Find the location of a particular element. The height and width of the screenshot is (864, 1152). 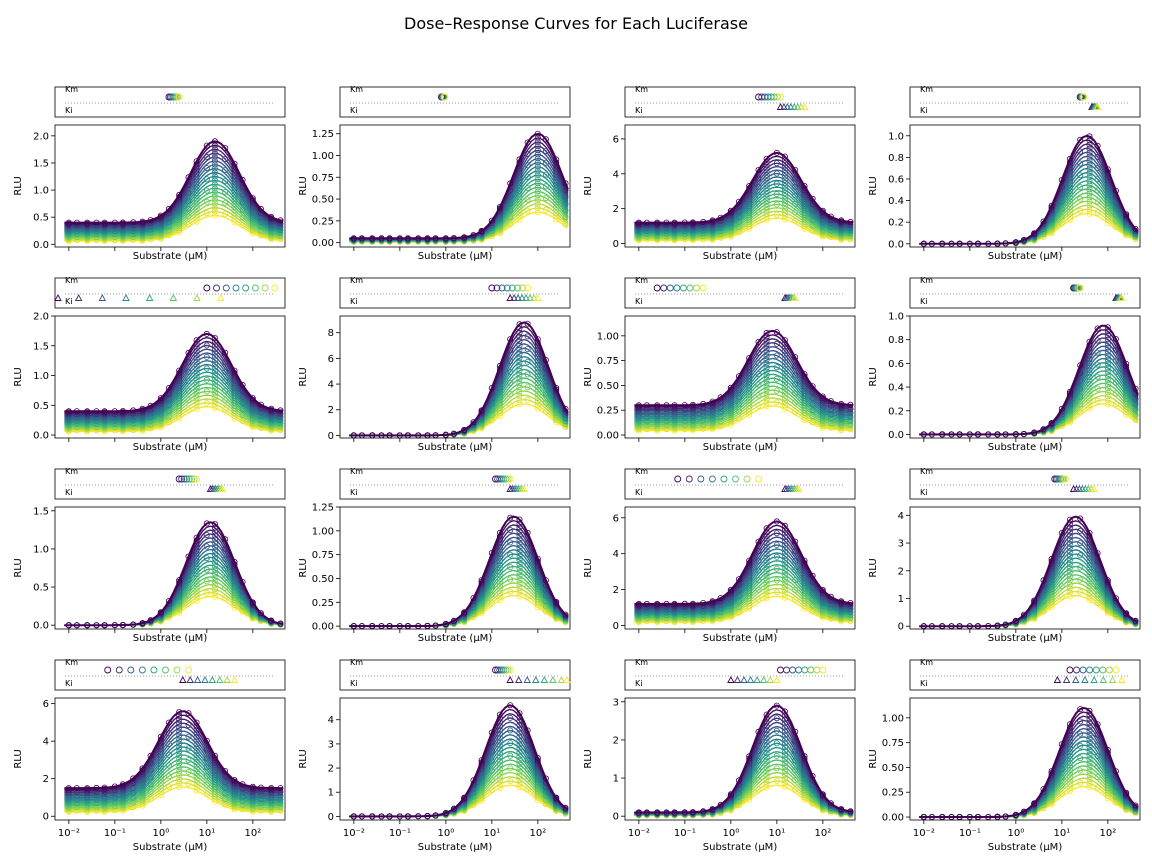

y-tick-label: 0.0 is located at coordinates (41, 626).